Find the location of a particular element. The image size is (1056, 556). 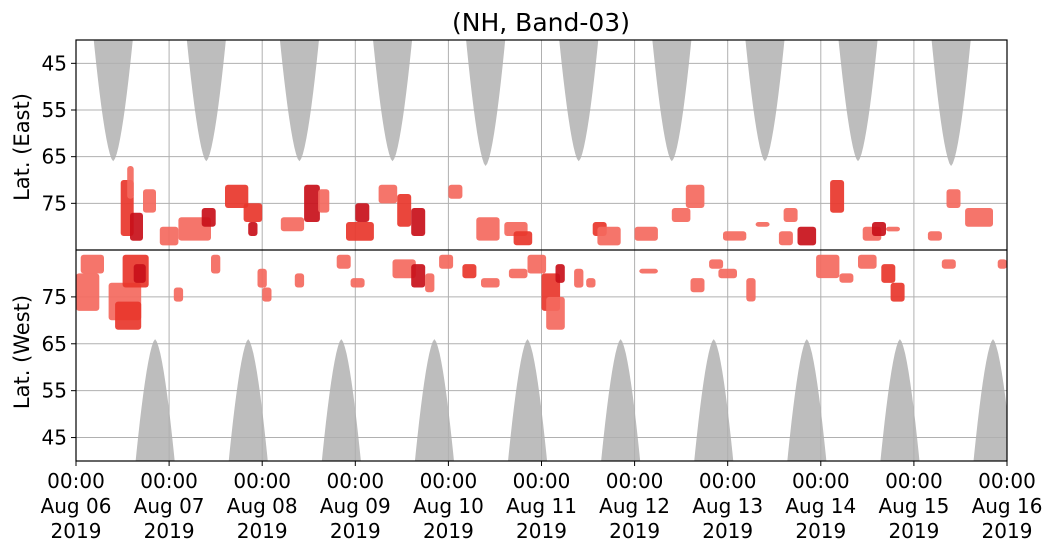

detections-west is located at coordinates (541, 292).